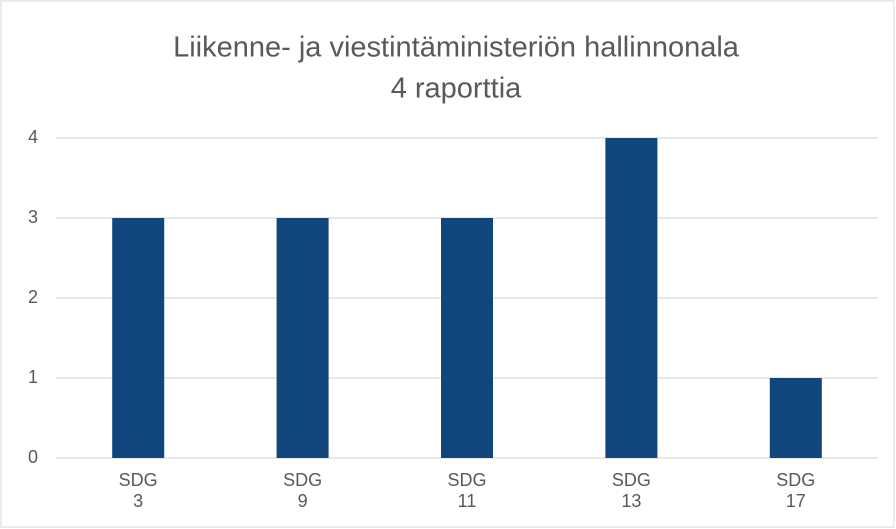  I want to click on x-tick-label: SDG 17, so click(796, 490).